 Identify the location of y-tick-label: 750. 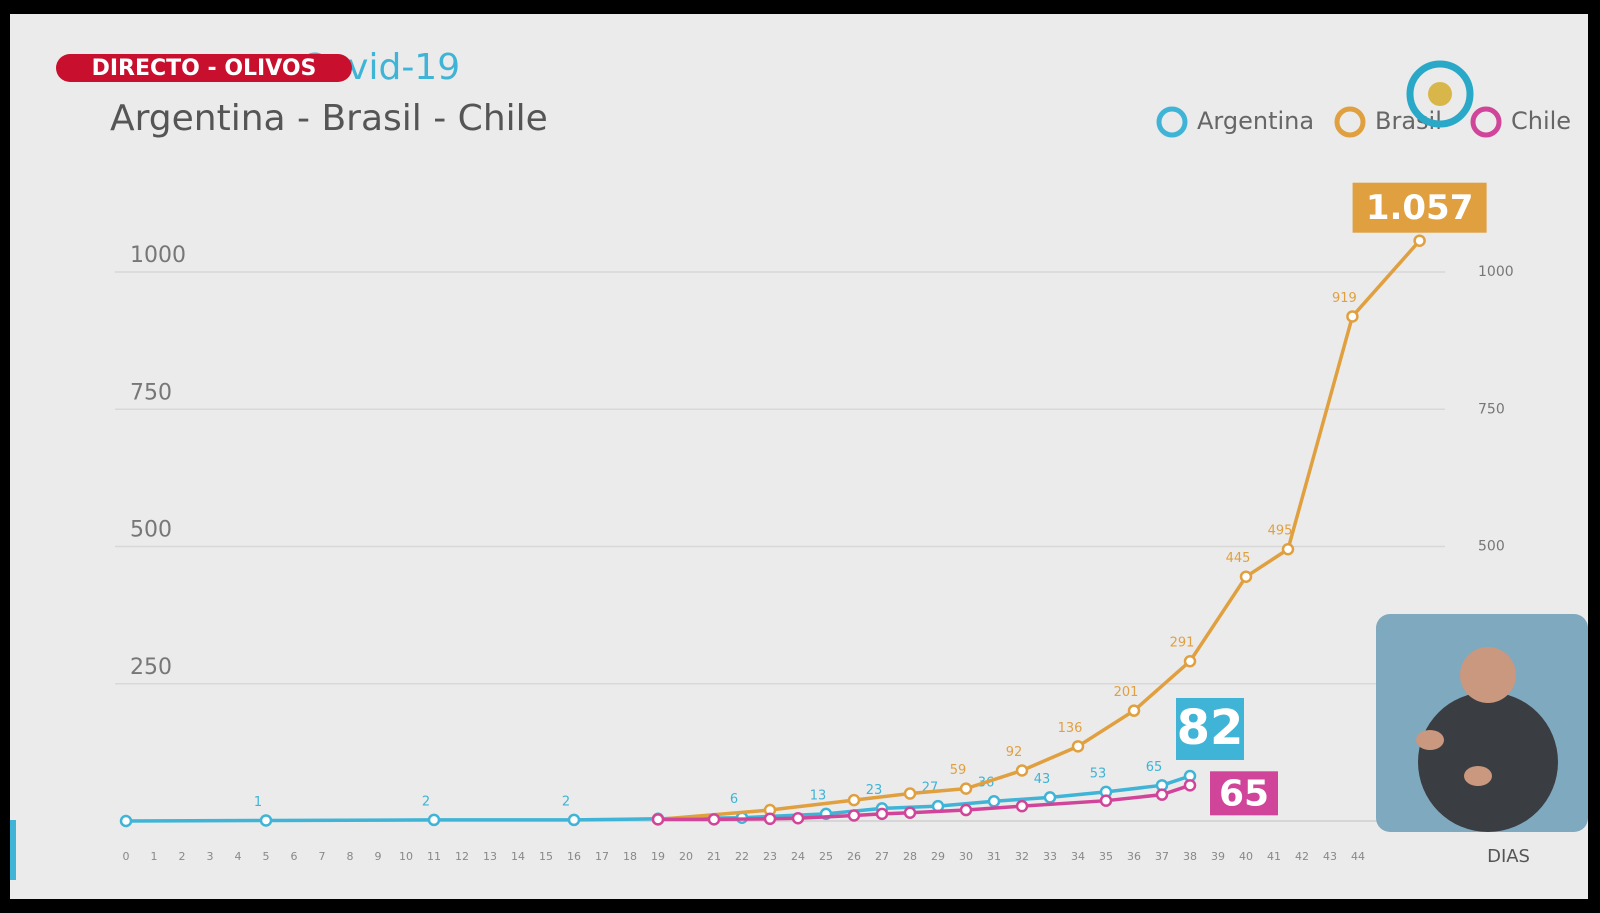
(151, 392).